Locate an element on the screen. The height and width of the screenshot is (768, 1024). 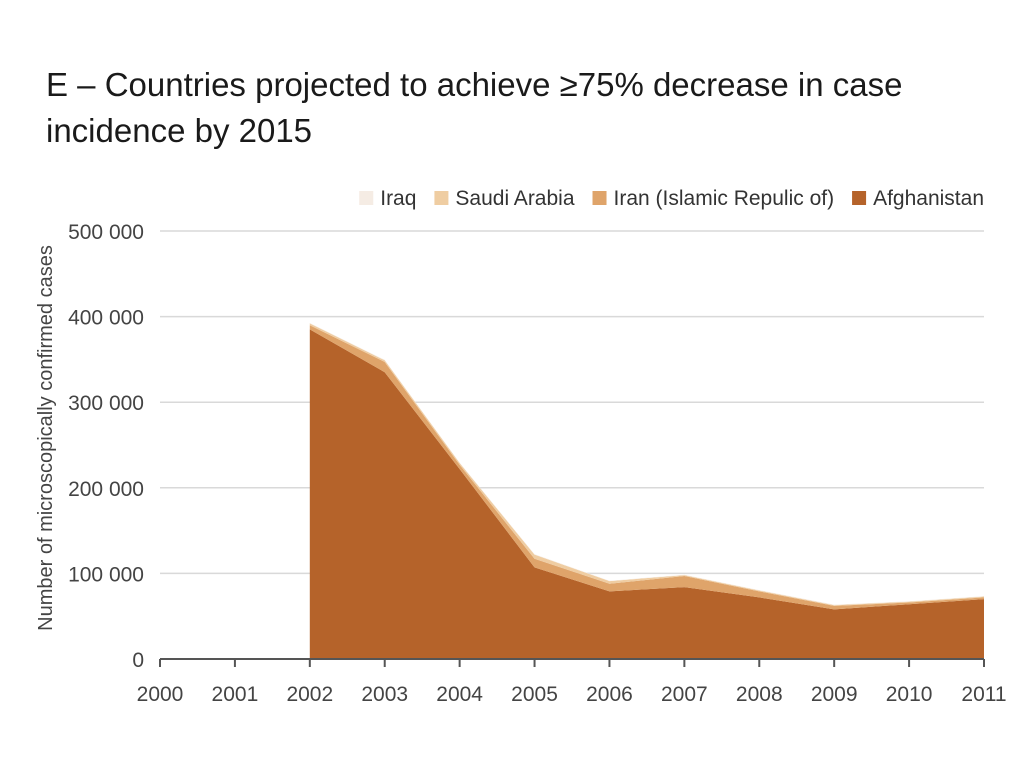
legend-label: Iran (Islamic Repulic of) is located at coordinates (724, 198).